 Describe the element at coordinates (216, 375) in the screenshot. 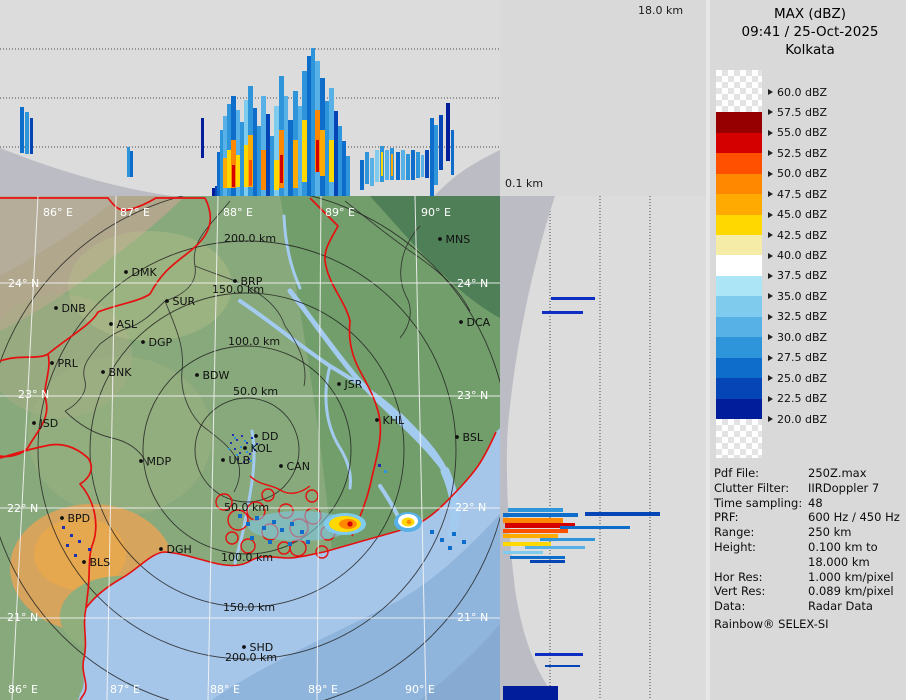

I see `map-label: BDW` at that location.